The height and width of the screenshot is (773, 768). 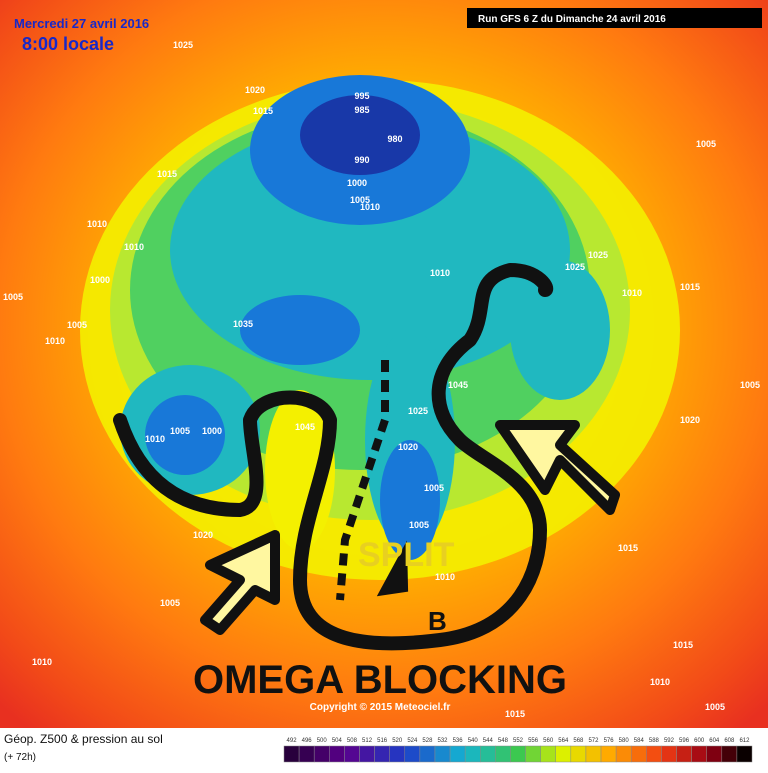 What do you see at coordinates (380, 680) in the screenshot?
I see `omega-label: OMEGA BLOCKING` at bounding box center [380, 680].